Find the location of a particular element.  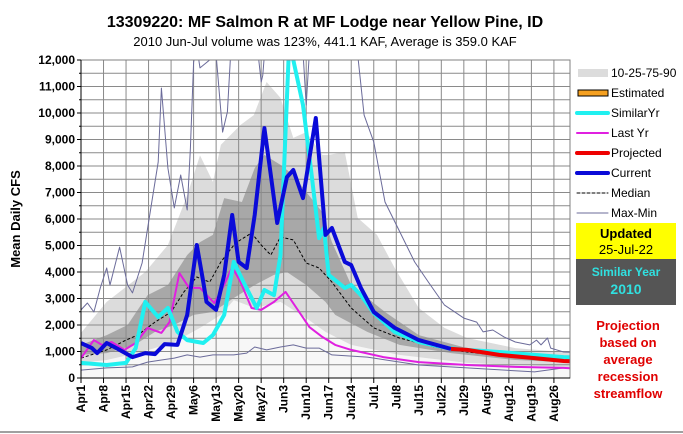

similar-year-box is located at coordinates (626, 282).